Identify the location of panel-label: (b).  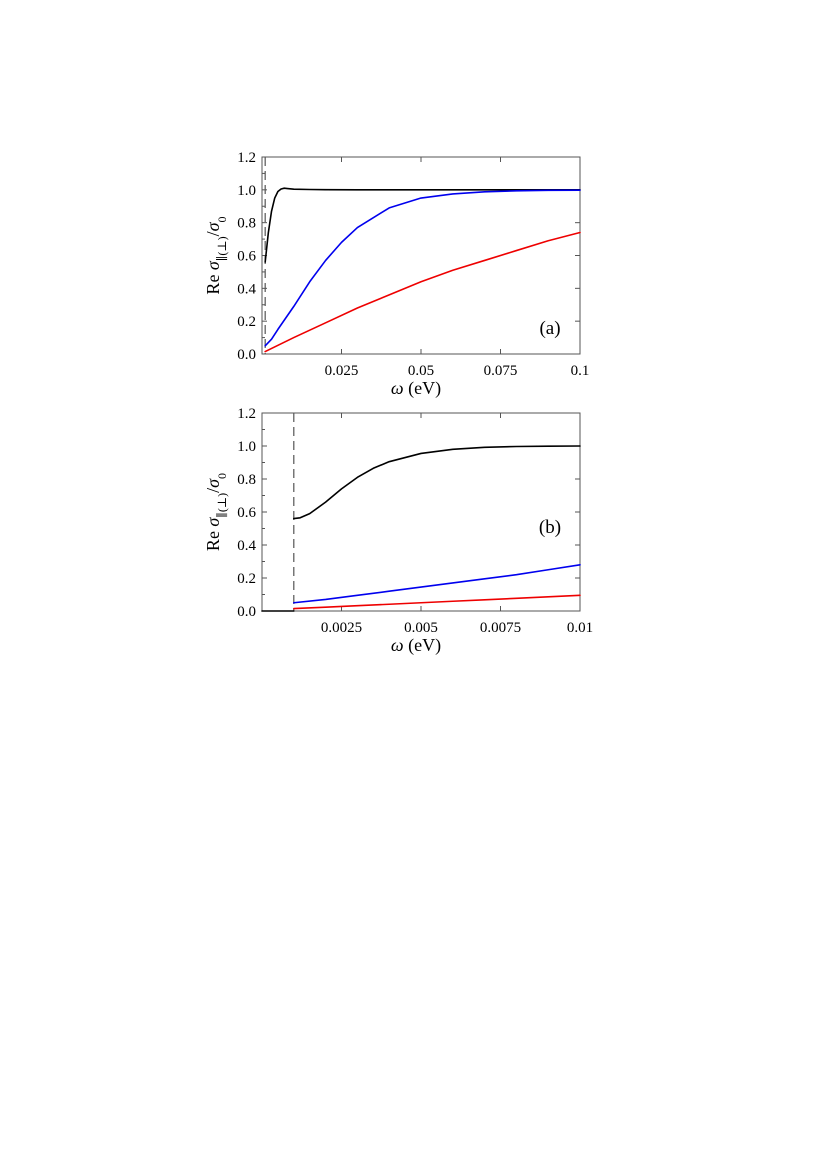
(550, 527).